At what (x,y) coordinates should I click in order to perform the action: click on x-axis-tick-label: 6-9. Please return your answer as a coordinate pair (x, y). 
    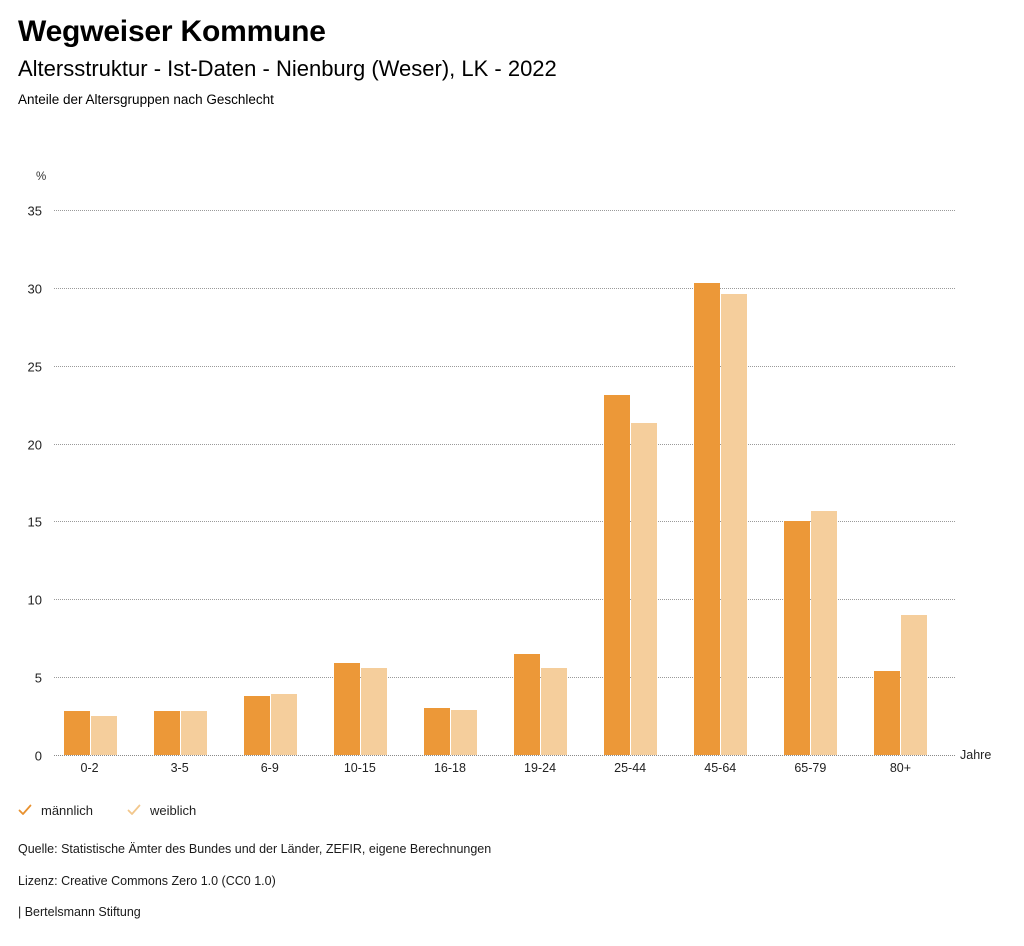
    Looking at the image, I should click on (269, 768).